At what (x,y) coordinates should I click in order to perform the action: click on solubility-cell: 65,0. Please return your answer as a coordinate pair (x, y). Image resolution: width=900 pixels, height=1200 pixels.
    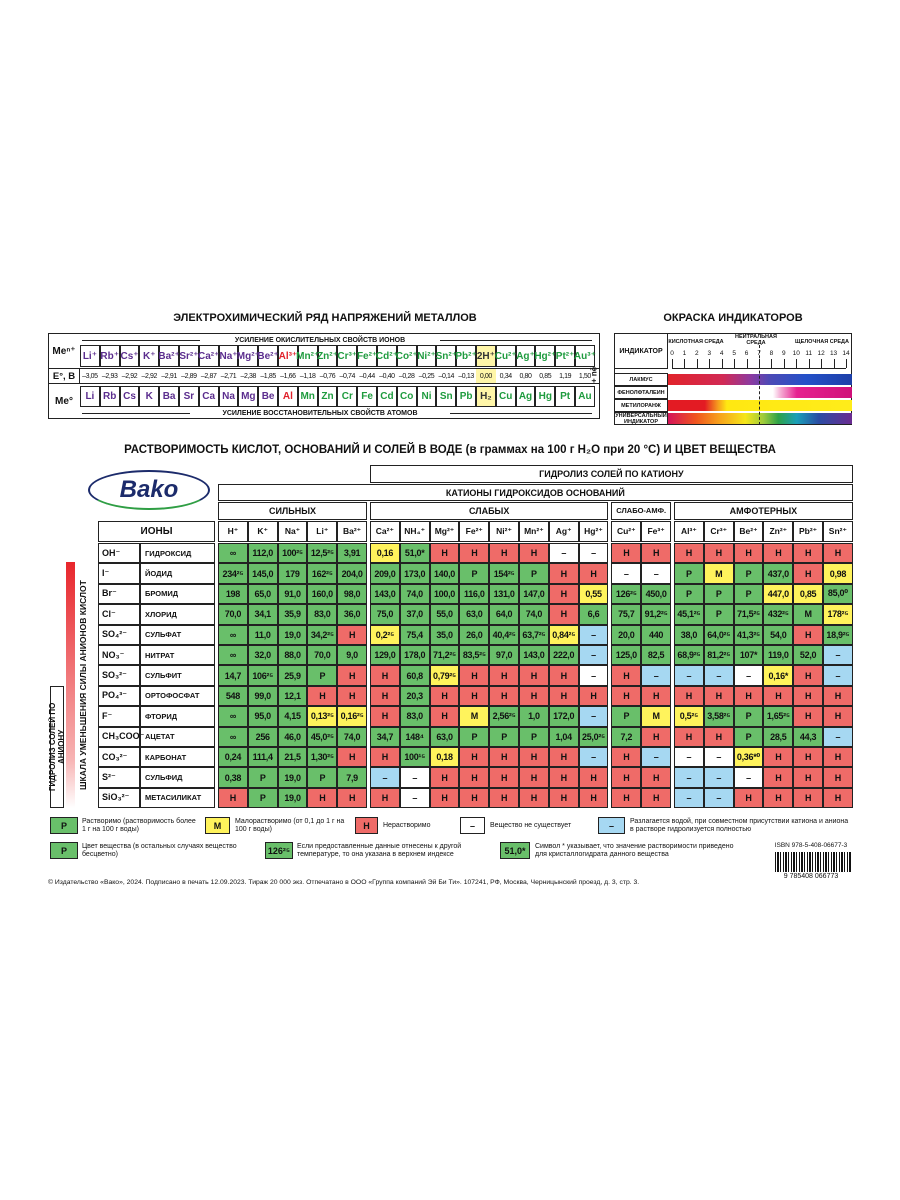
    Looking at the image, I should click on (262, 594).